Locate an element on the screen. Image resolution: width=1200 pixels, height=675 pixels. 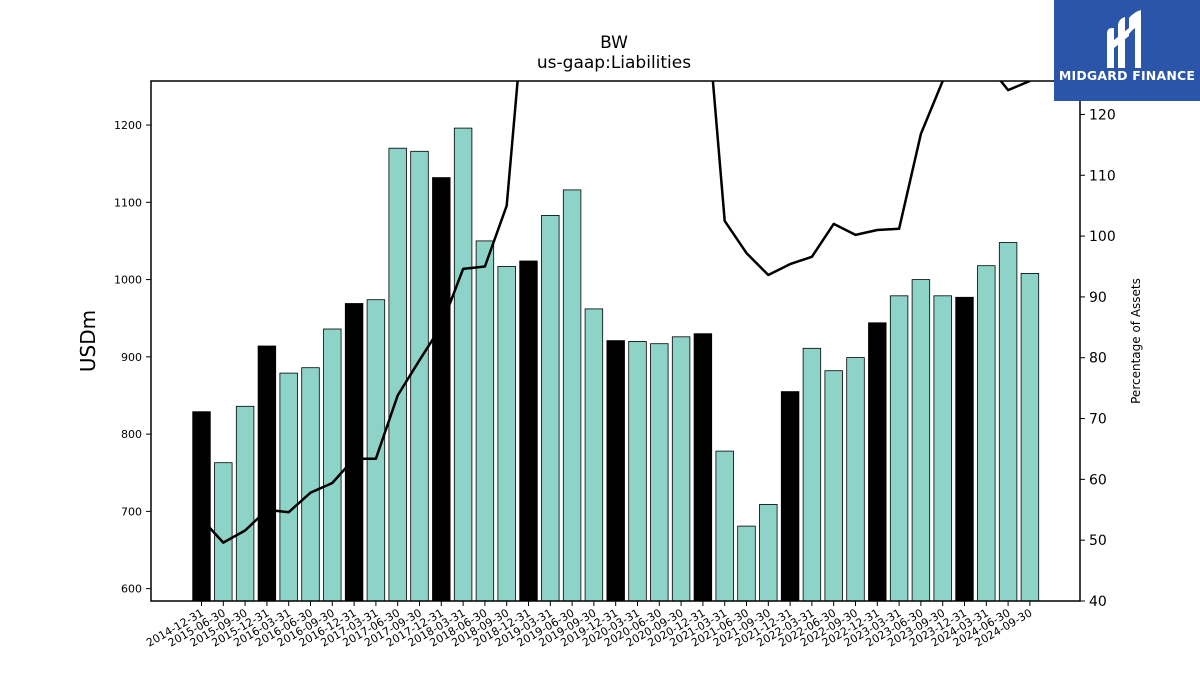
midgard-logo: MIDGARD FINANCE is located at coordinates (1127, 50).